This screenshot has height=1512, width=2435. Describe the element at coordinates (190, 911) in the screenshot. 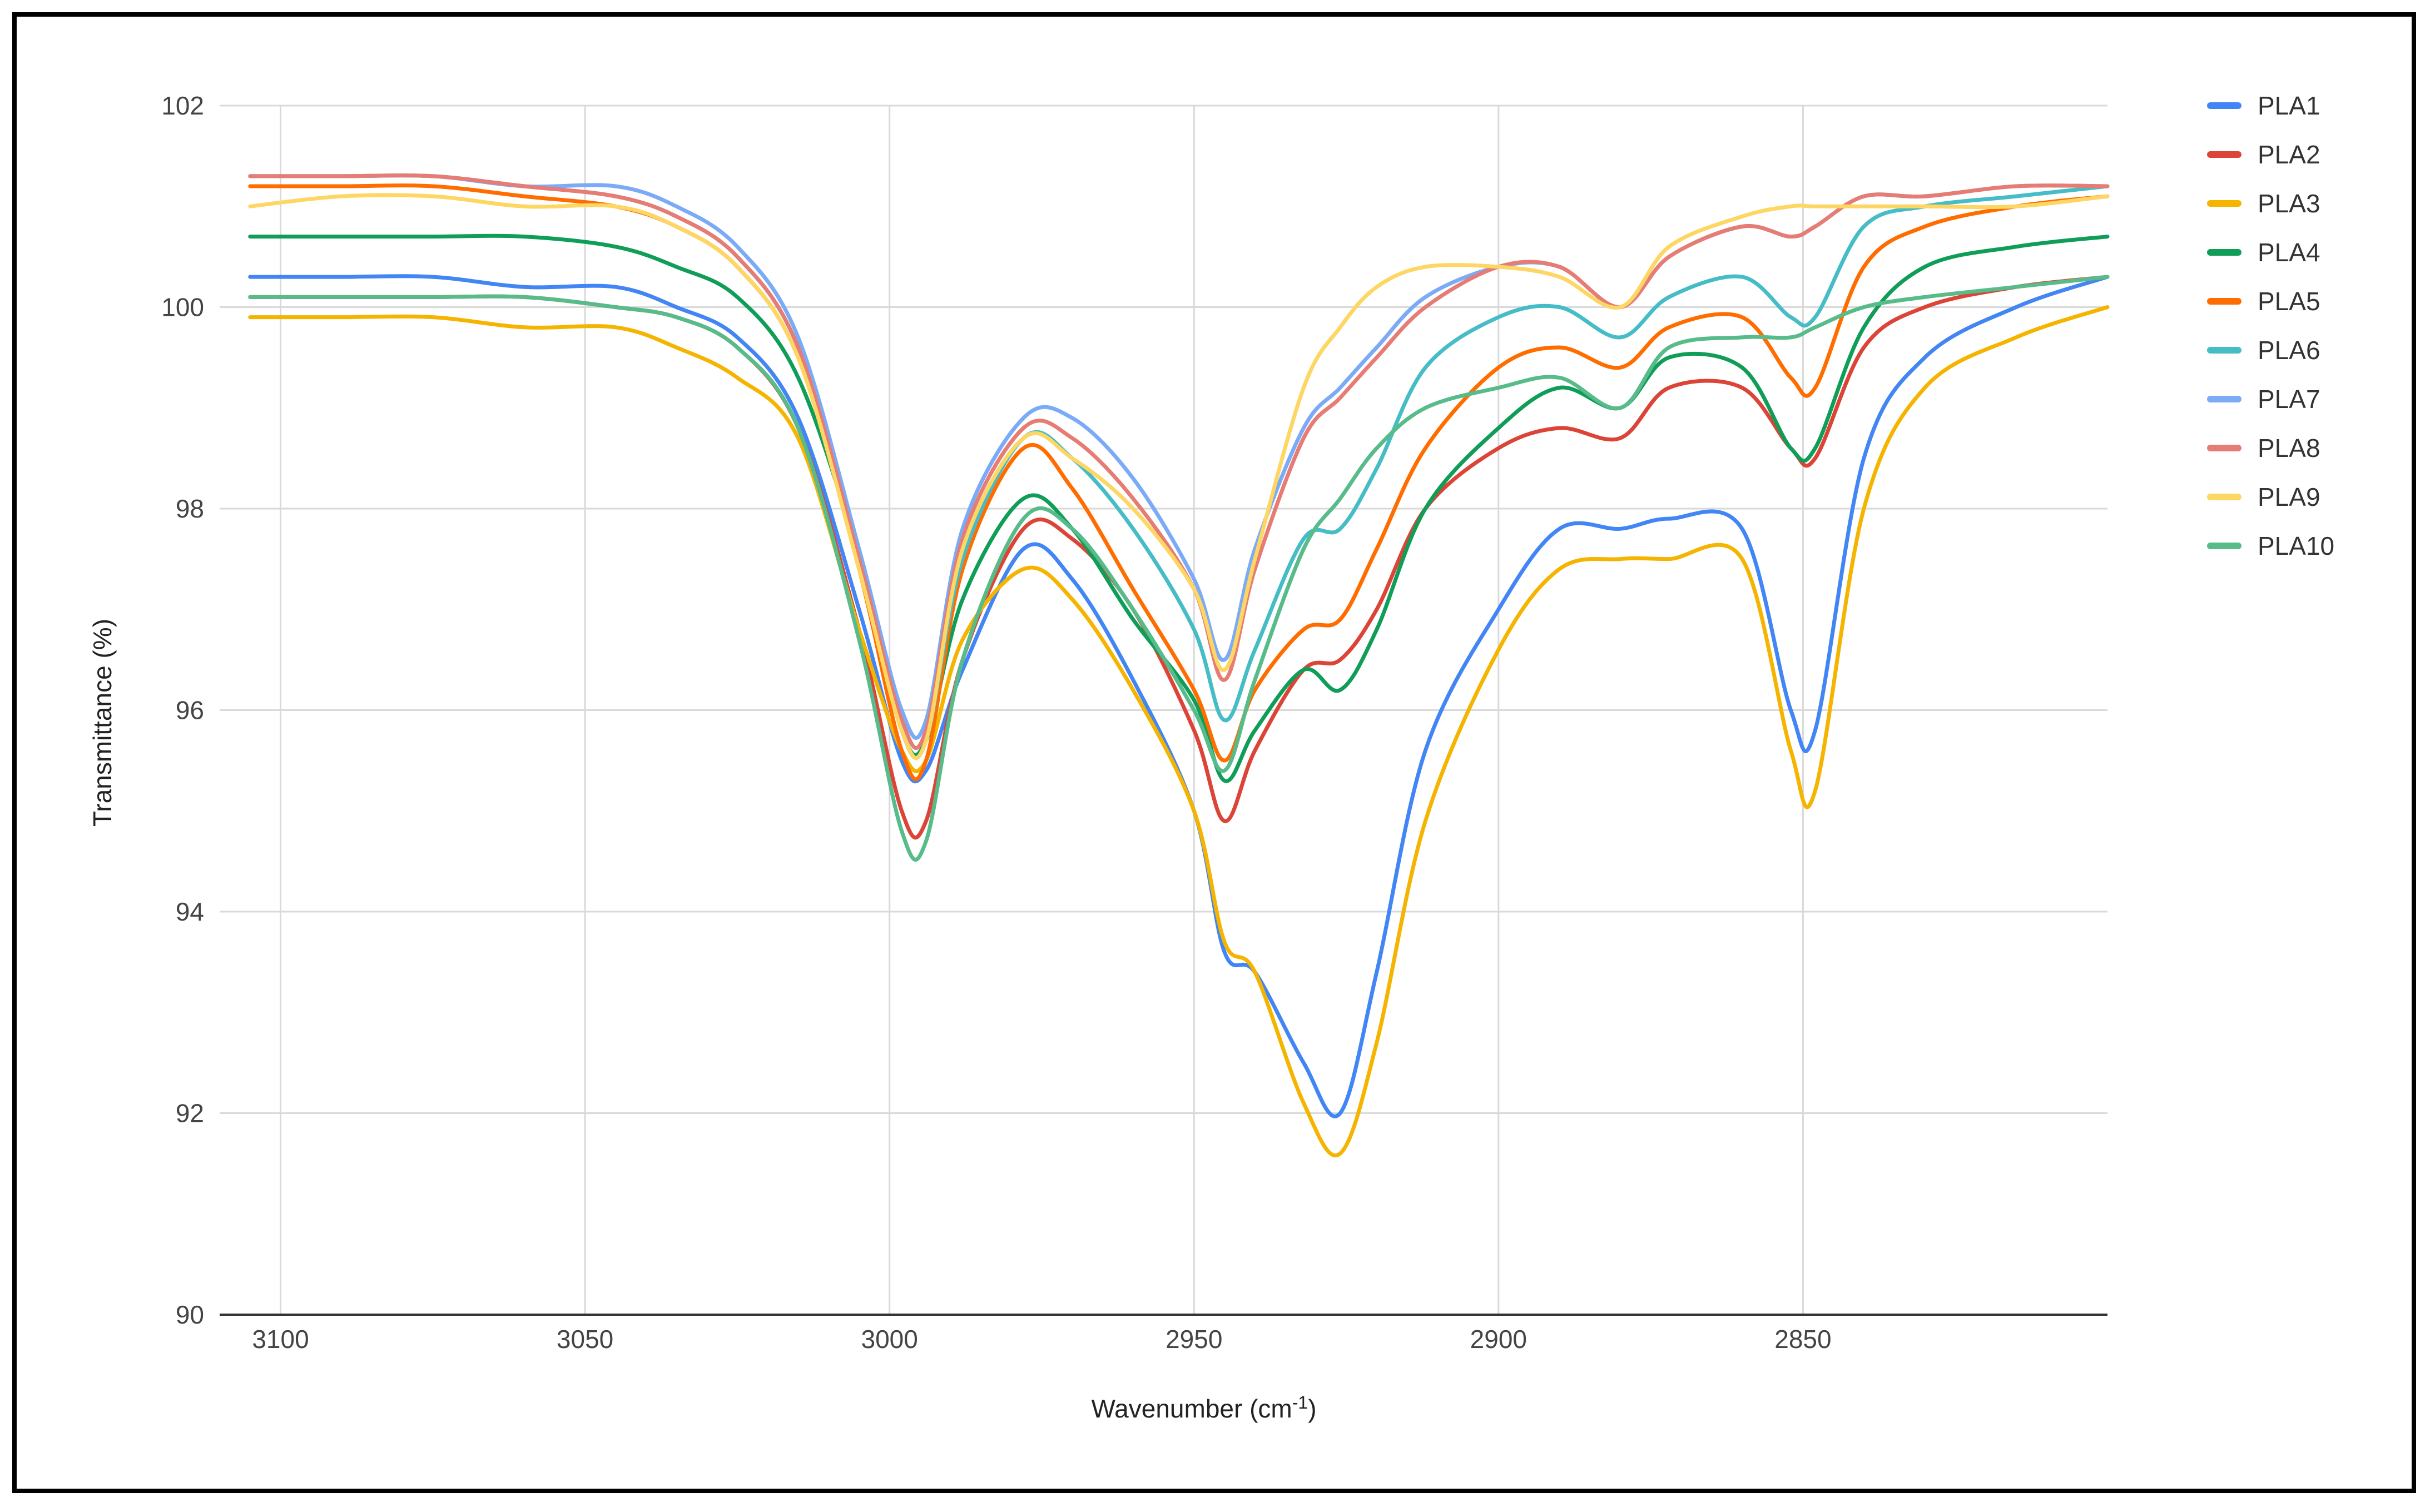

I see `y-tick-label: 94` at that location.